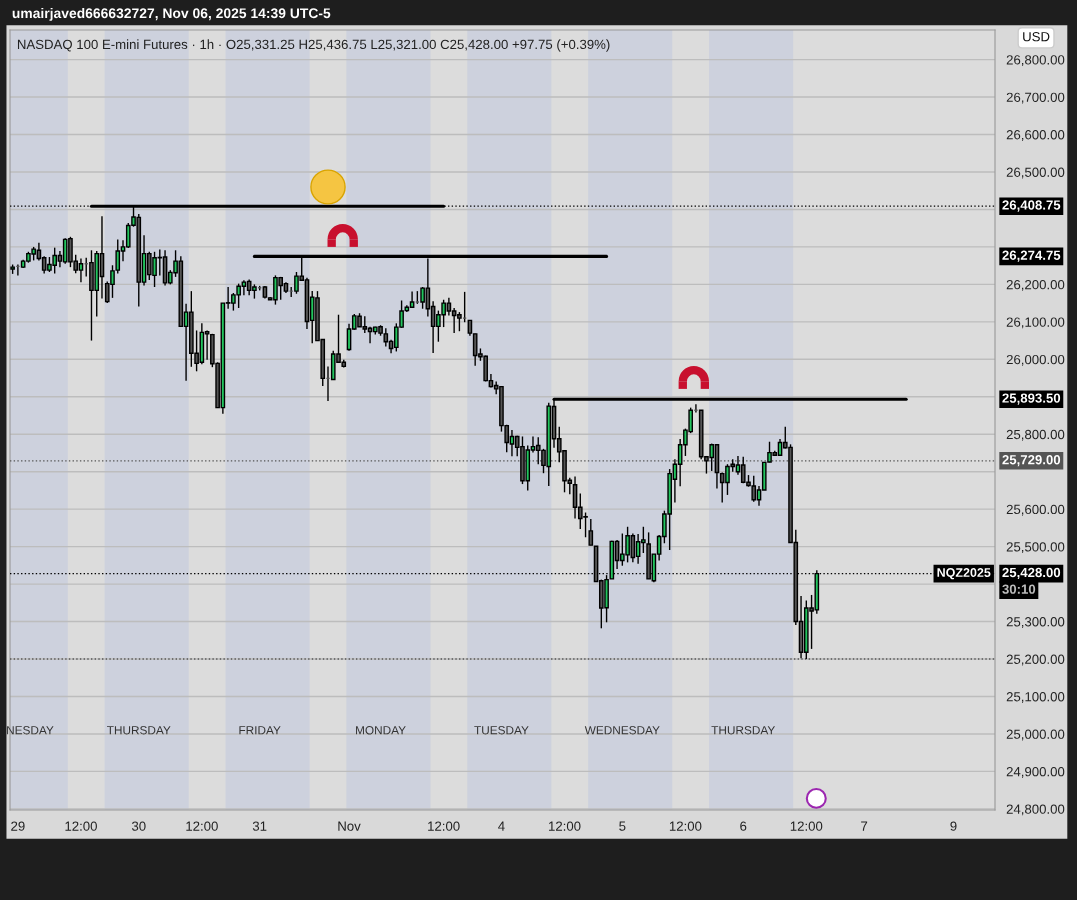  Describe the element at coordinates (1035, 510) in the screenshot. I see `y-tick-label: 25,600.00` at that location.